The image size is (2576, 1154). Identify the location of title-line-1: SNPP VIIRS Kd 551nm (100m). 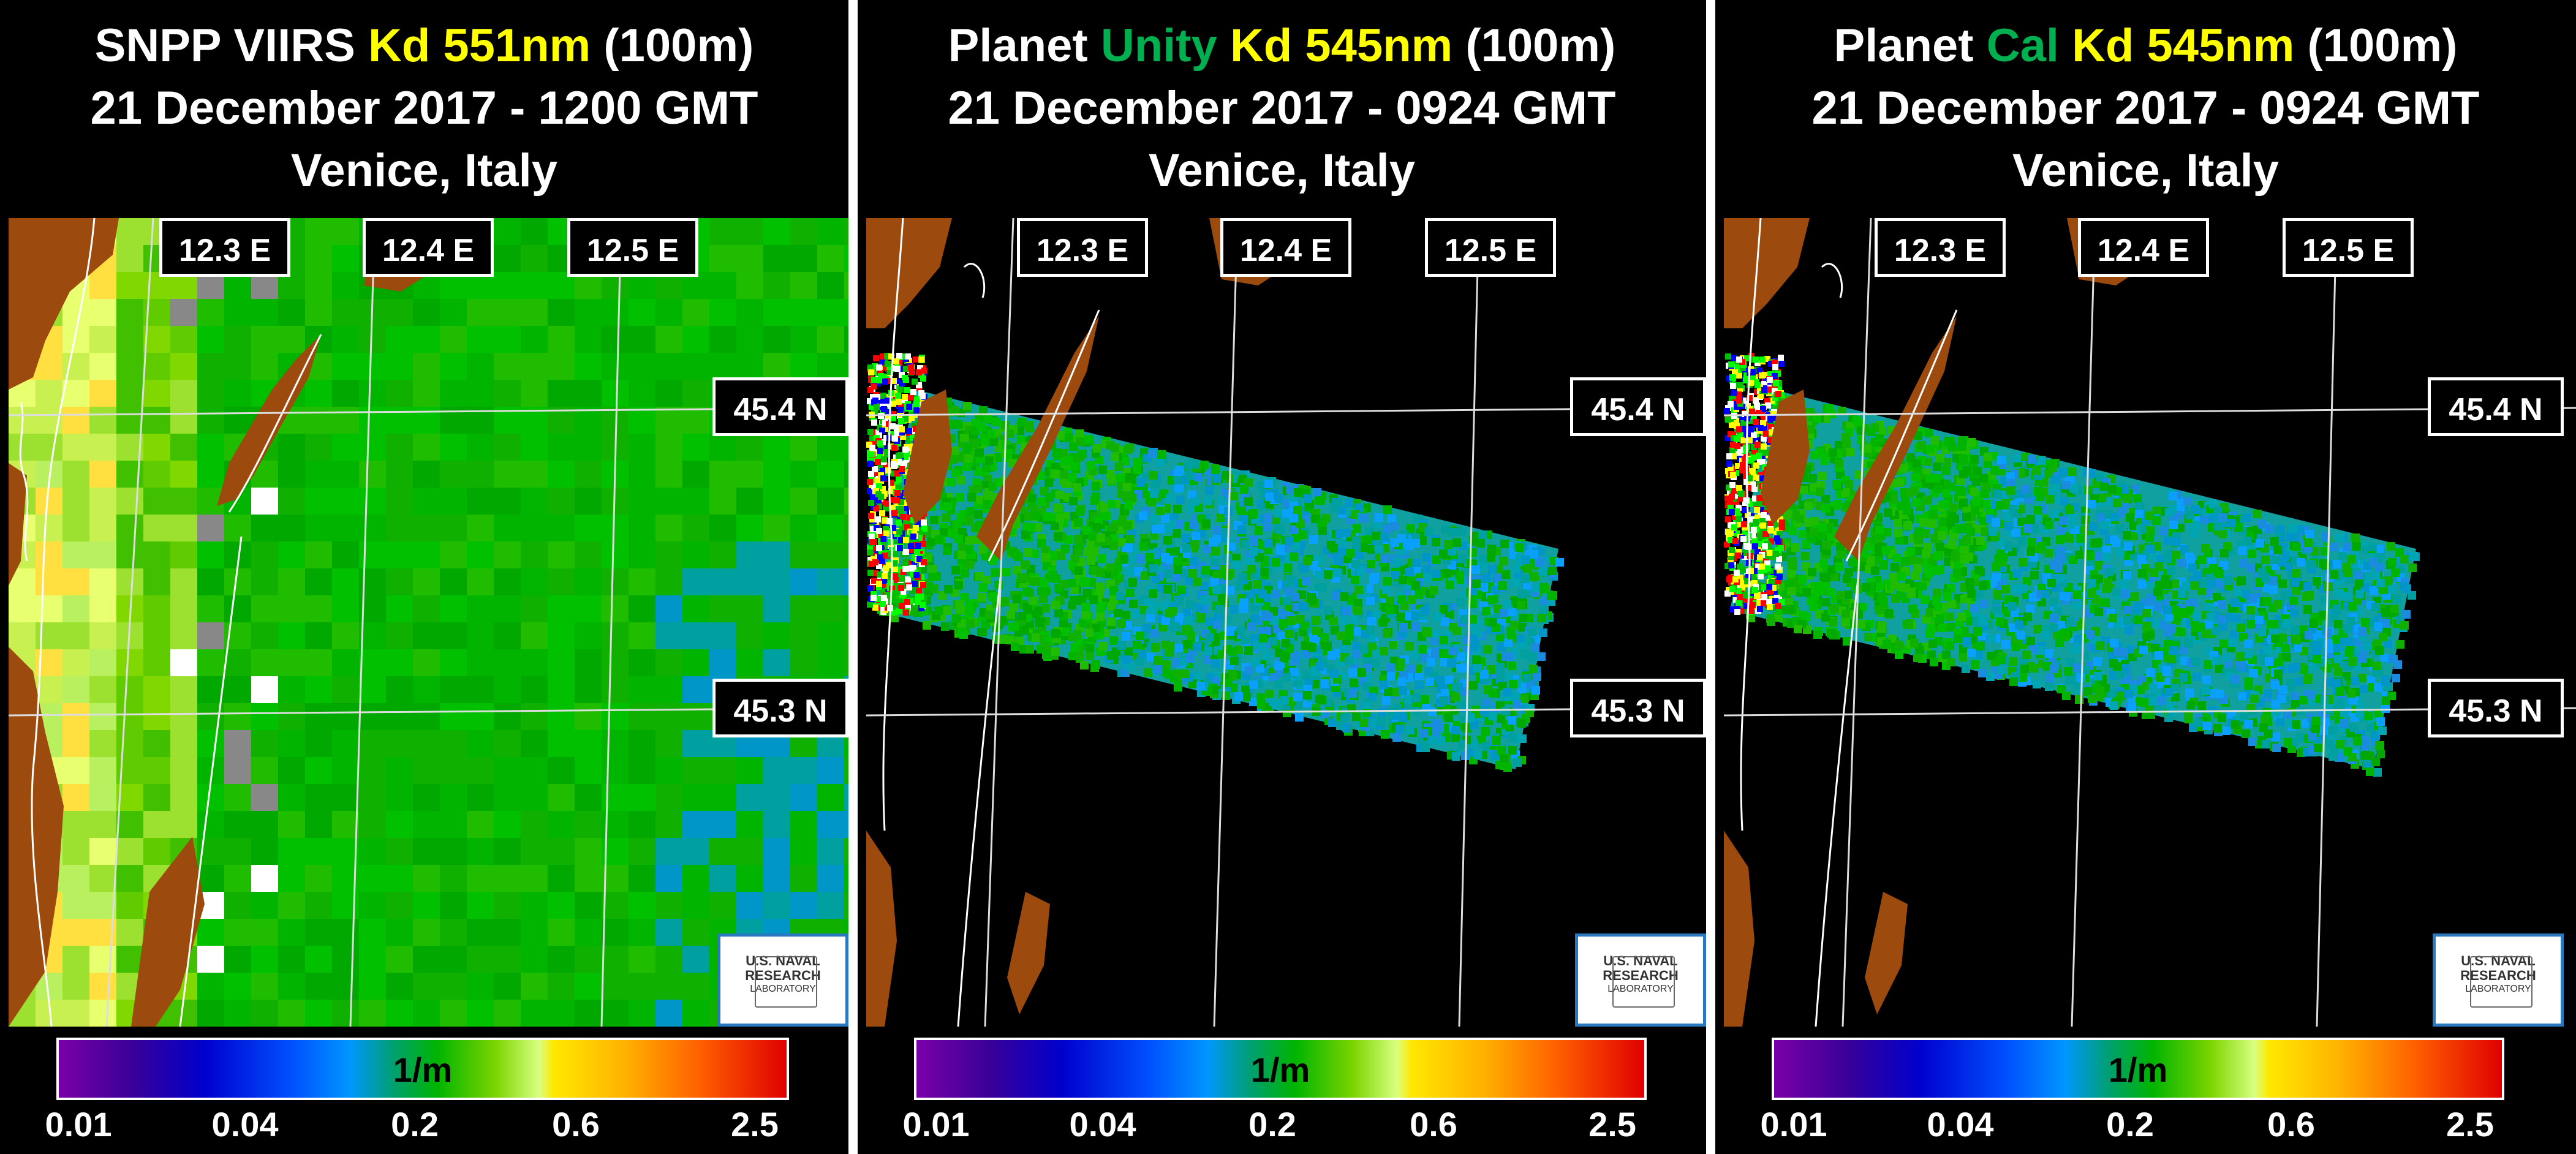
(424, 46).